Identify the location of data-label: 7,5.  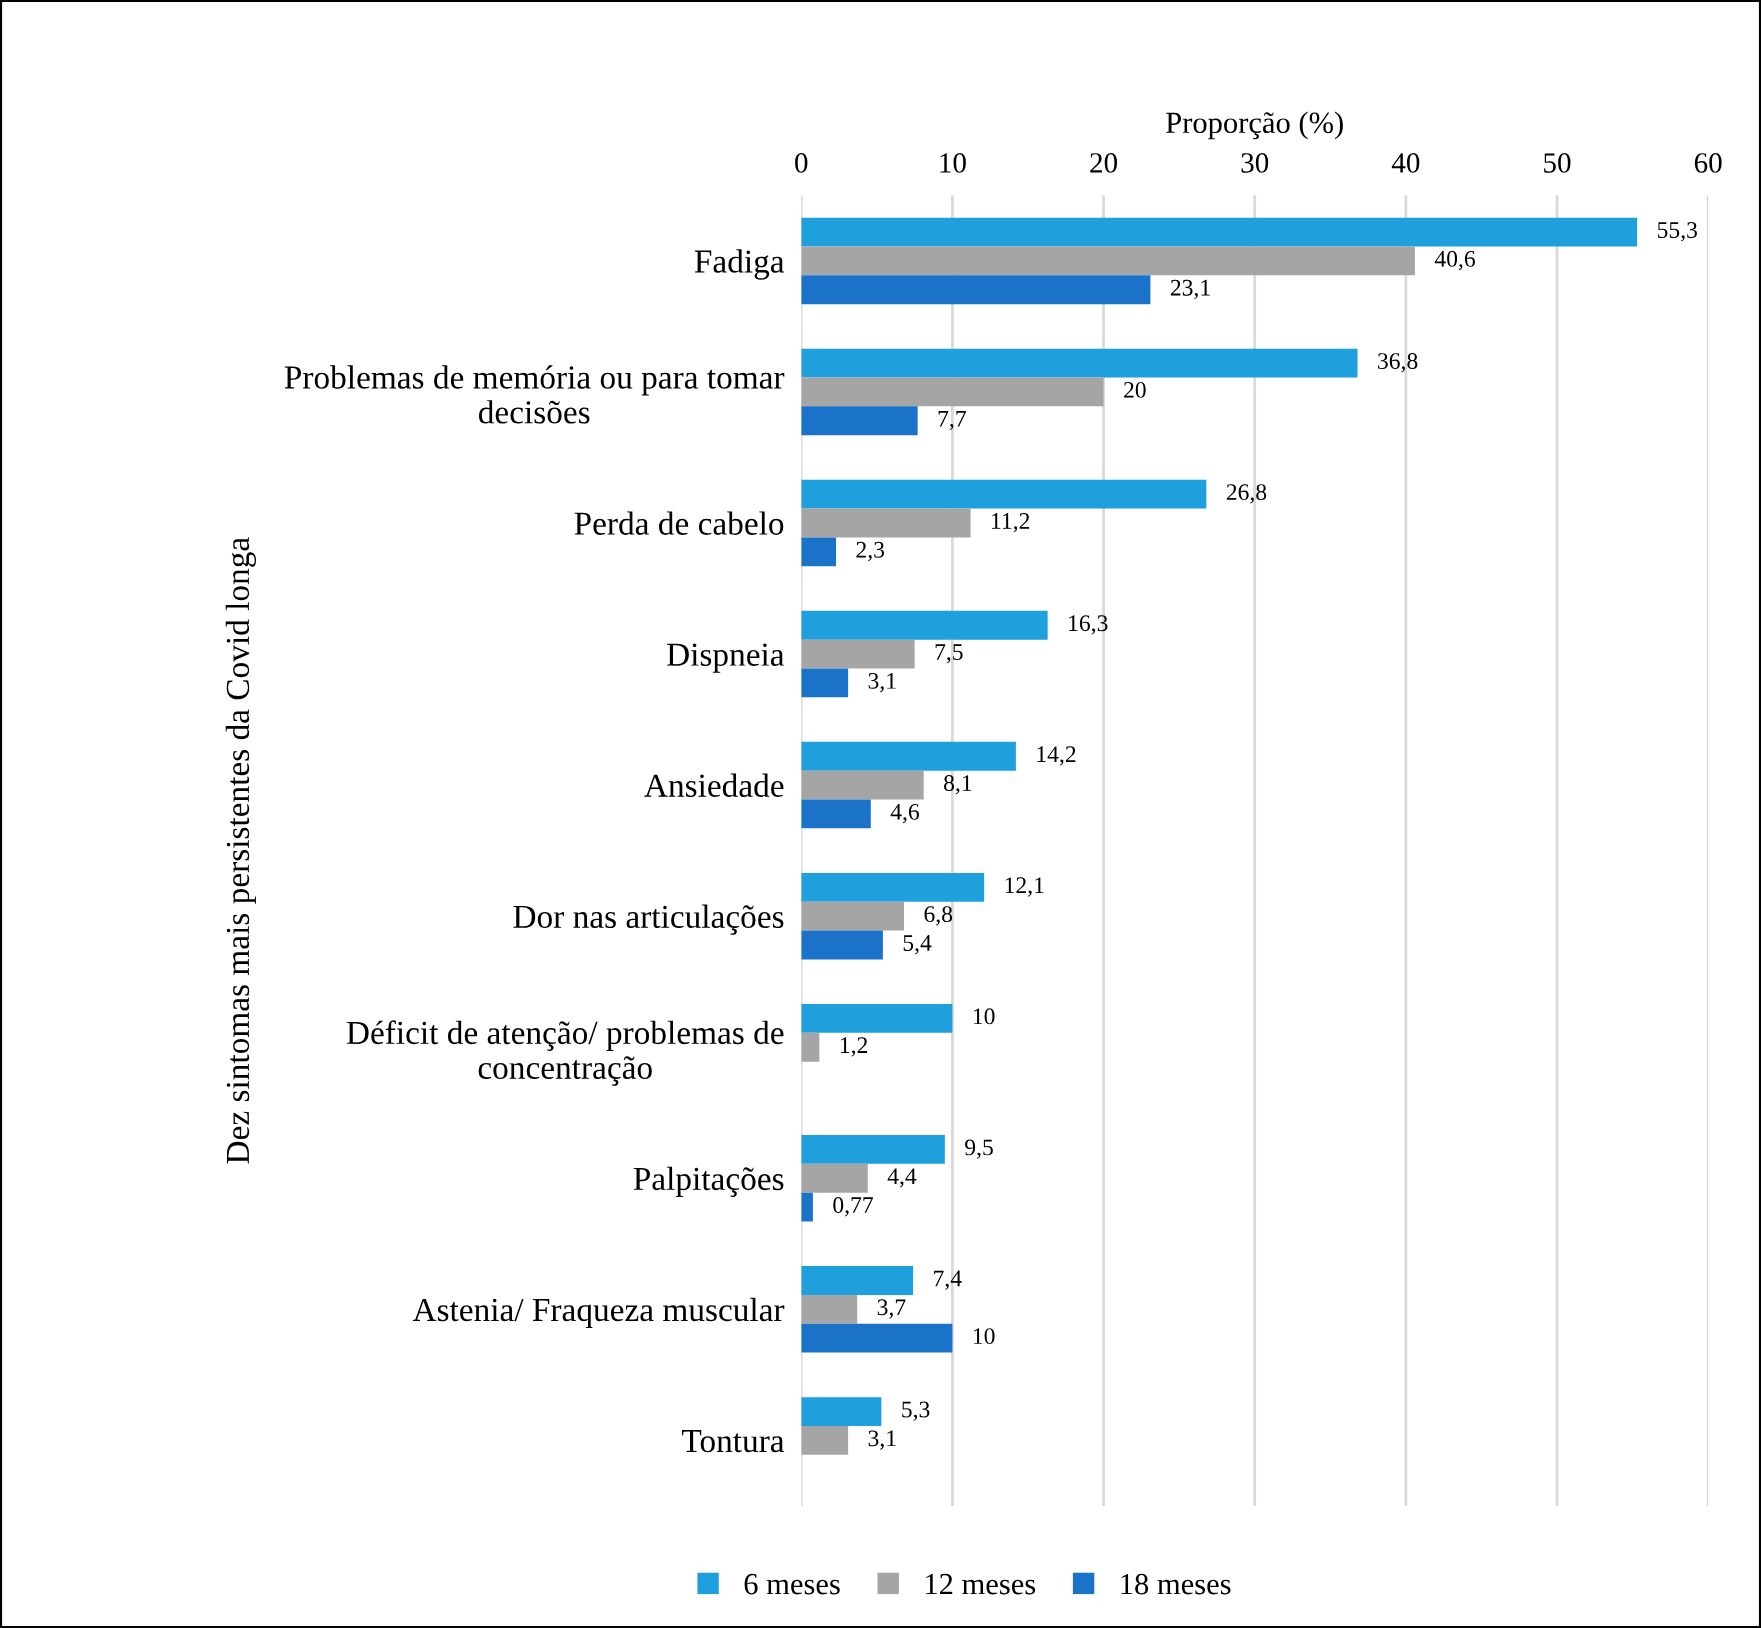
(949, 654).